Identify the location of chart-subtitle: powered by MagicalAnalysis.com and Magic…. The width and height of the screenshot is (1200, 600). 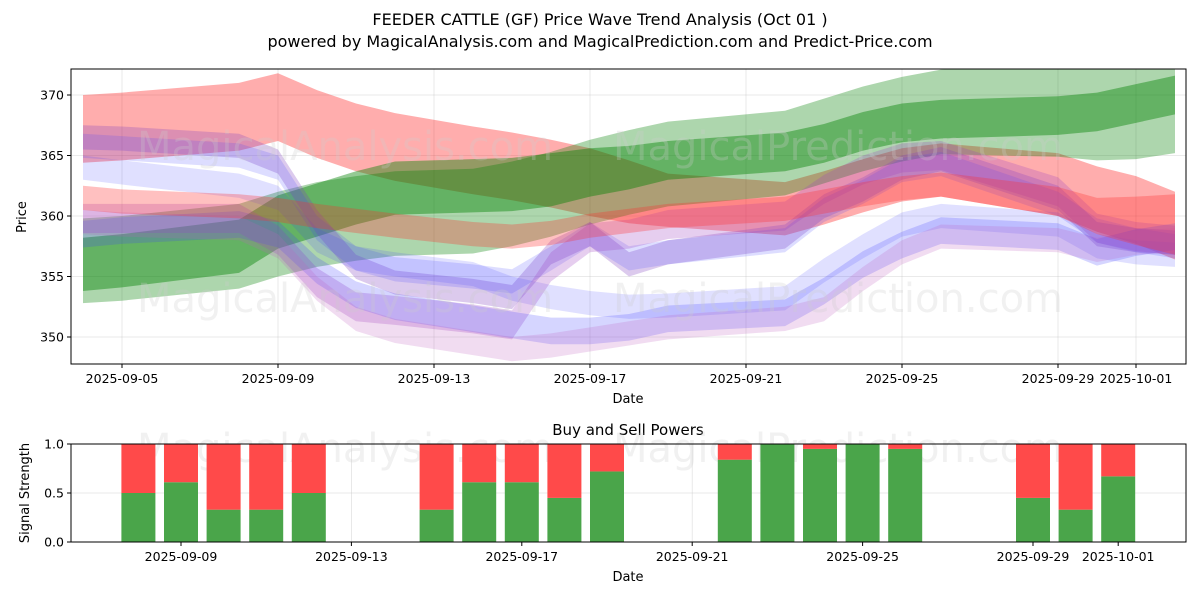
(600, 41).